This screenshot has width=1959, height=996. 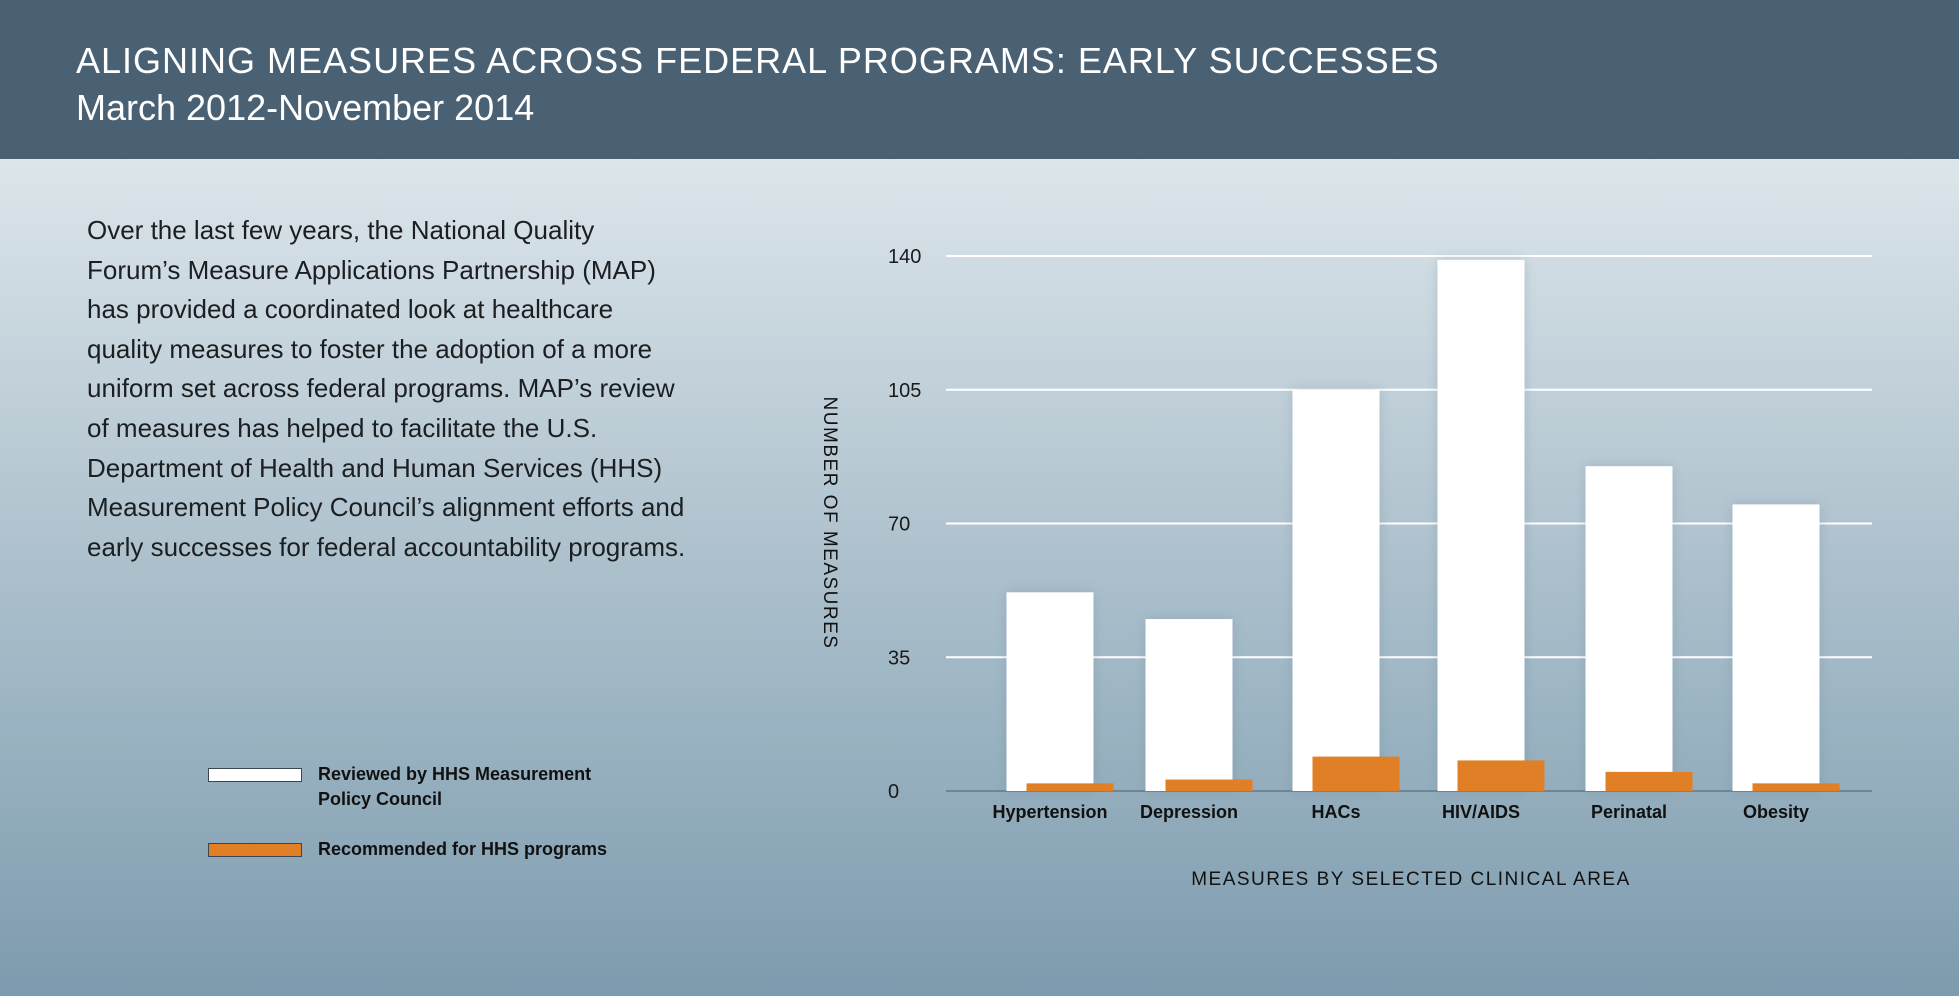 What do you see at coordinates (1335, 812) in the screenshot?
I see `x-category-label: HACs` at bounding box center [1335, 812].